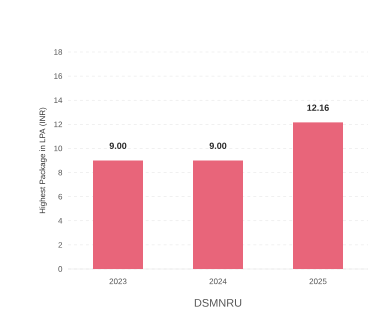 The image size is (382, 336). What do you see at coordinates (318, 107) in the screenshot?
I see `data-label: 12.16` at bounding box center [318, 107].